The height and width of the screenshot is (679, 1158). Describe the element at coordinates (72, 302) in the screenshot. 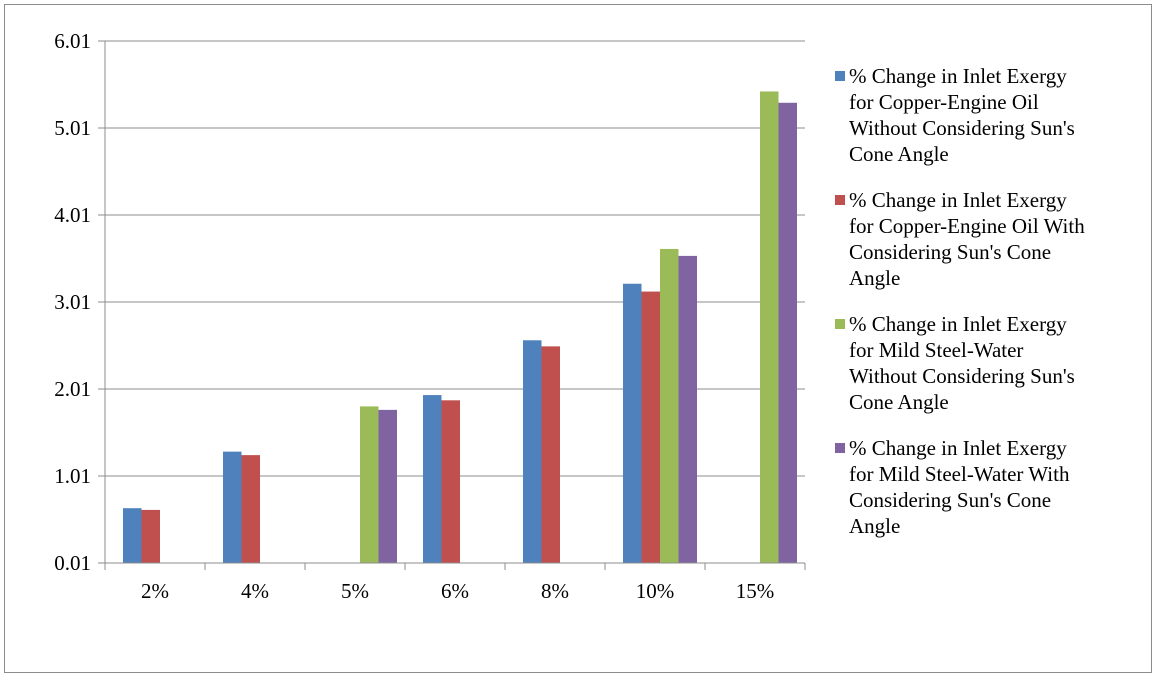

I see `y-tick-label: 3.01` at that location.